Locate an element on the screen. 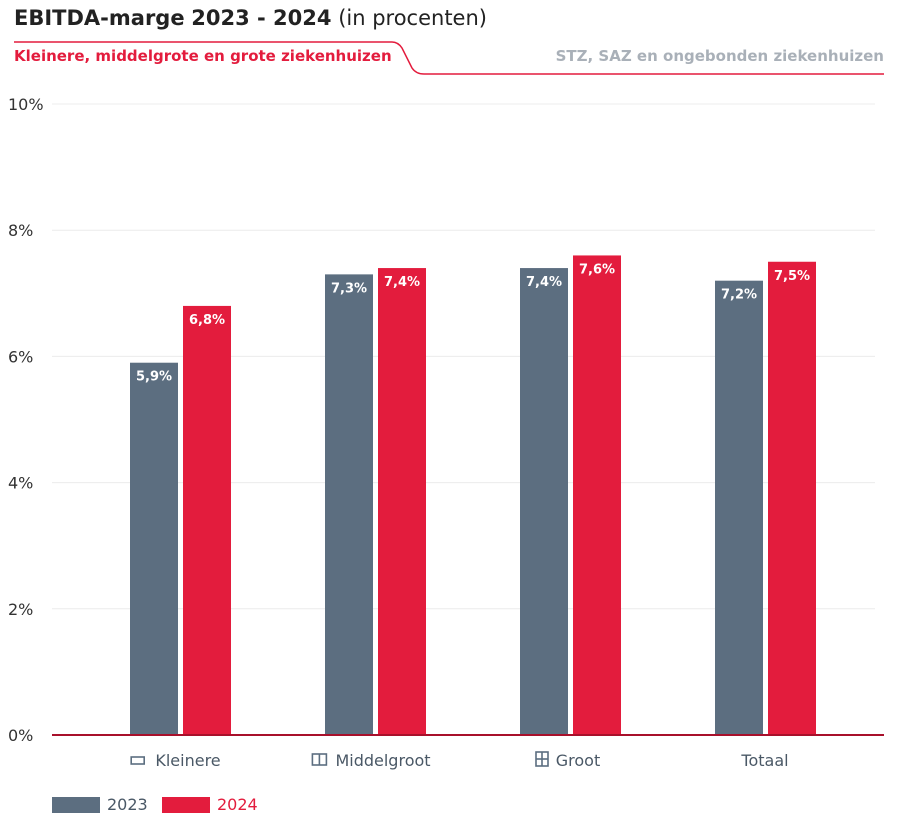  tab-stz-saz-ongebonden: STZ, SAZ en ongebonden ziekenhuizen is located at coordinates (719, 56).